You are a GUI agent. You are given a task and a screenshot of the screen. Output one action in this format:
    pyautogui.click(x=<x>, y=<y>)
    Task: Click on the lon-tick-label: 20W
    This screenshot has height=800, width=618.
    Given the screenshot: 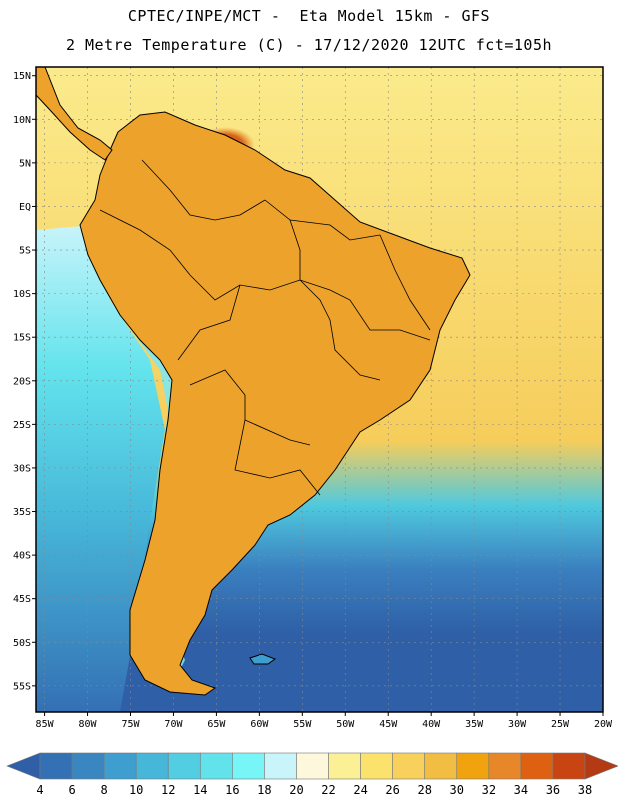 What is the action you would take?
    pyautogui.click(x=603, y=724)
    